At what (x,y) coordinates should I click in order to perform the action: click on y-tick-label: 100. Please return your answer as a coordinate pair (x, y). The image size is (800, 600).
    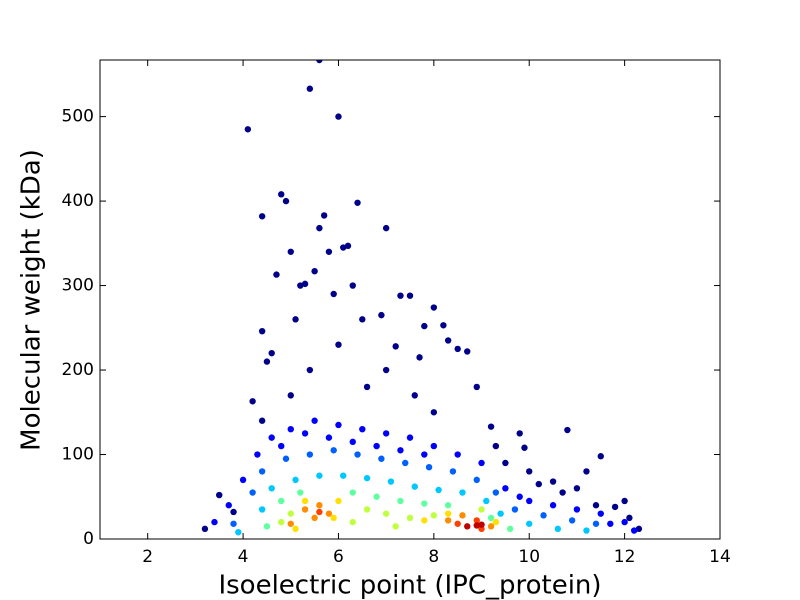
    Looking at the image, I should click on (78, 455).